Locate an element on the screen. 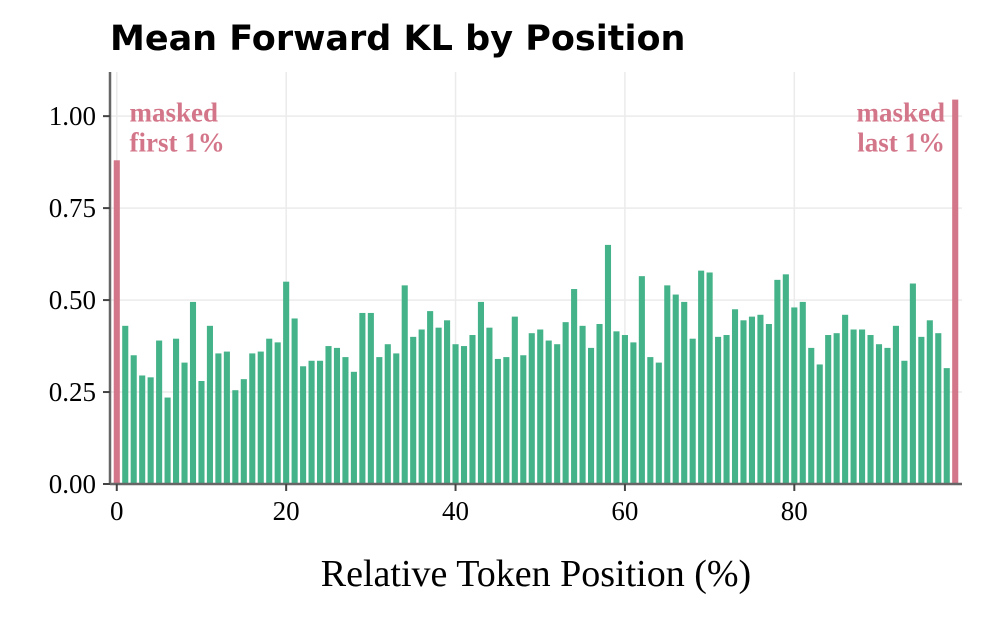 The width and height of the screenshot is (984, 622). x-tick-label: 80 is located at coordinates (794, 511).